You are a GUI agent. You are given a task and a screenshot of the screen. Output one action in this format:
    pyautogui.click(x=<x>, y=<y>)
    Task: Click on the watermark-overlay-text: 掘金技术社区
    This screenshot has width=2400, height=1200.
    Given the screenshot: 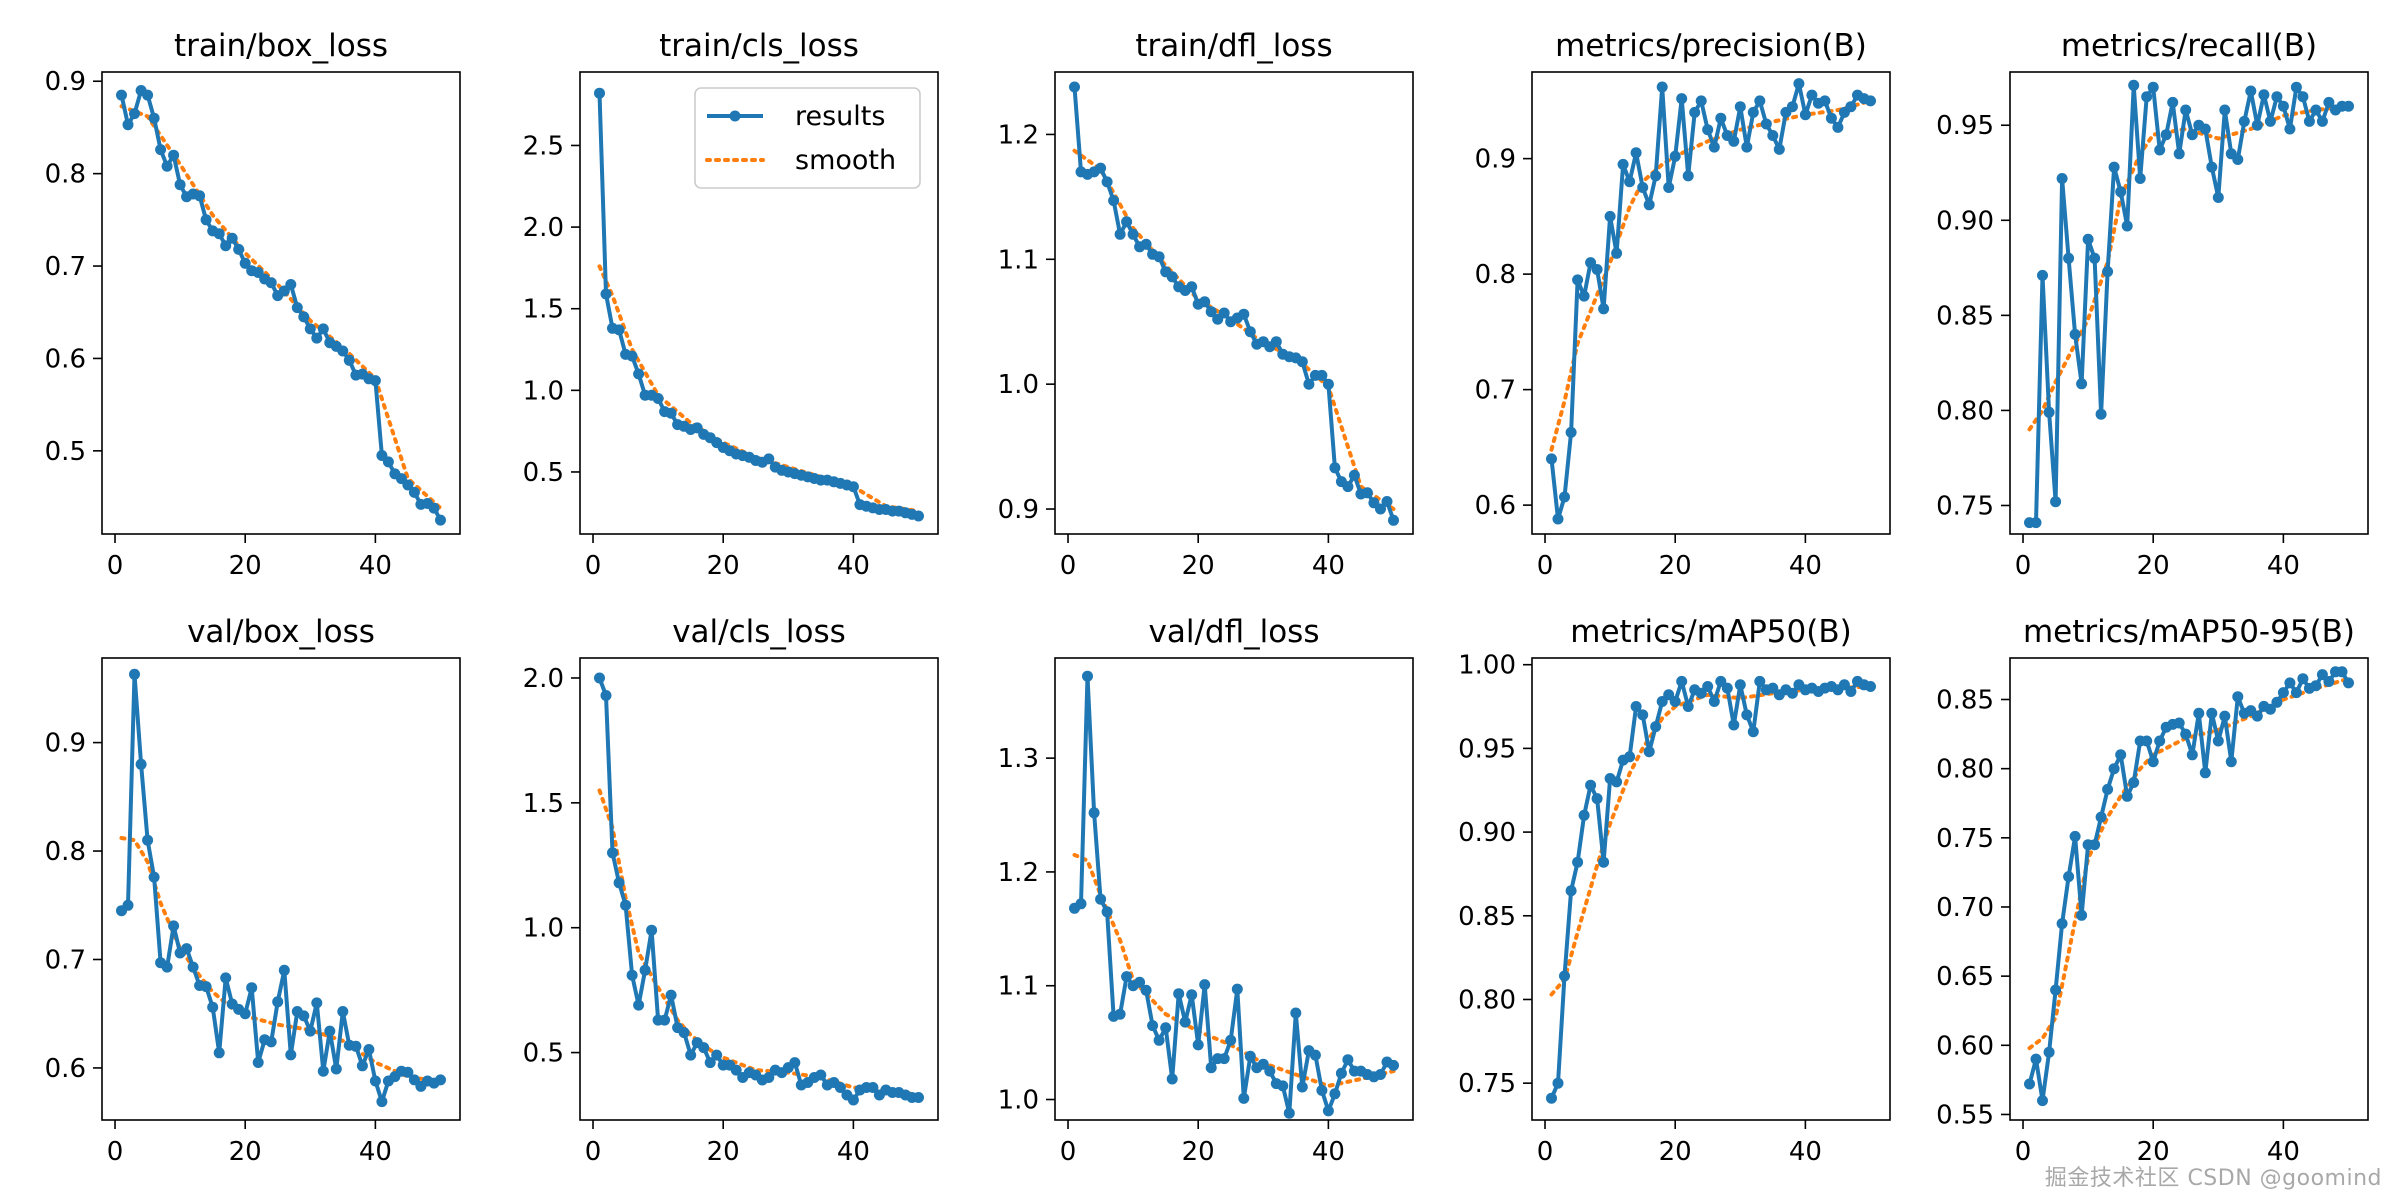 What is the action you would take?
    pyautogui.click(x=2112, y=1178)
    